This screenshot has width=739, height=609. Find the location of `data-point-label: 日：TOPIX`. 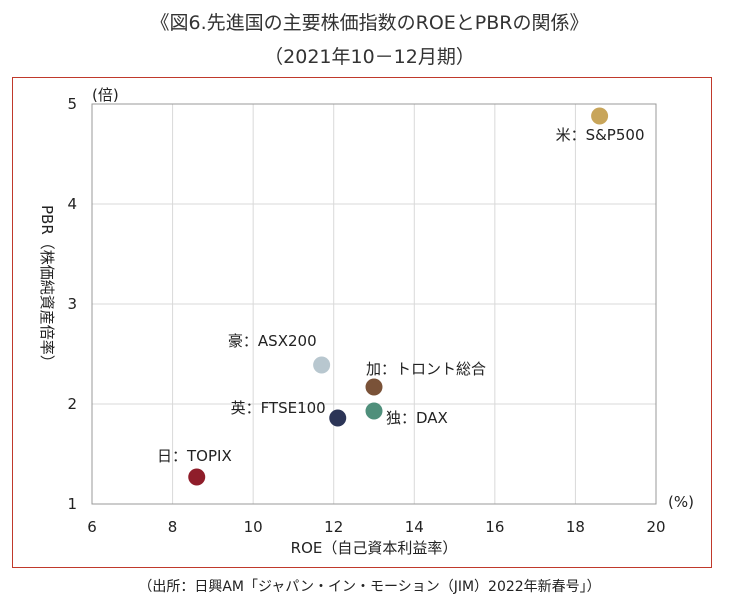

data-point-label: 日：TOPIX is located at coordinates (194, 456).